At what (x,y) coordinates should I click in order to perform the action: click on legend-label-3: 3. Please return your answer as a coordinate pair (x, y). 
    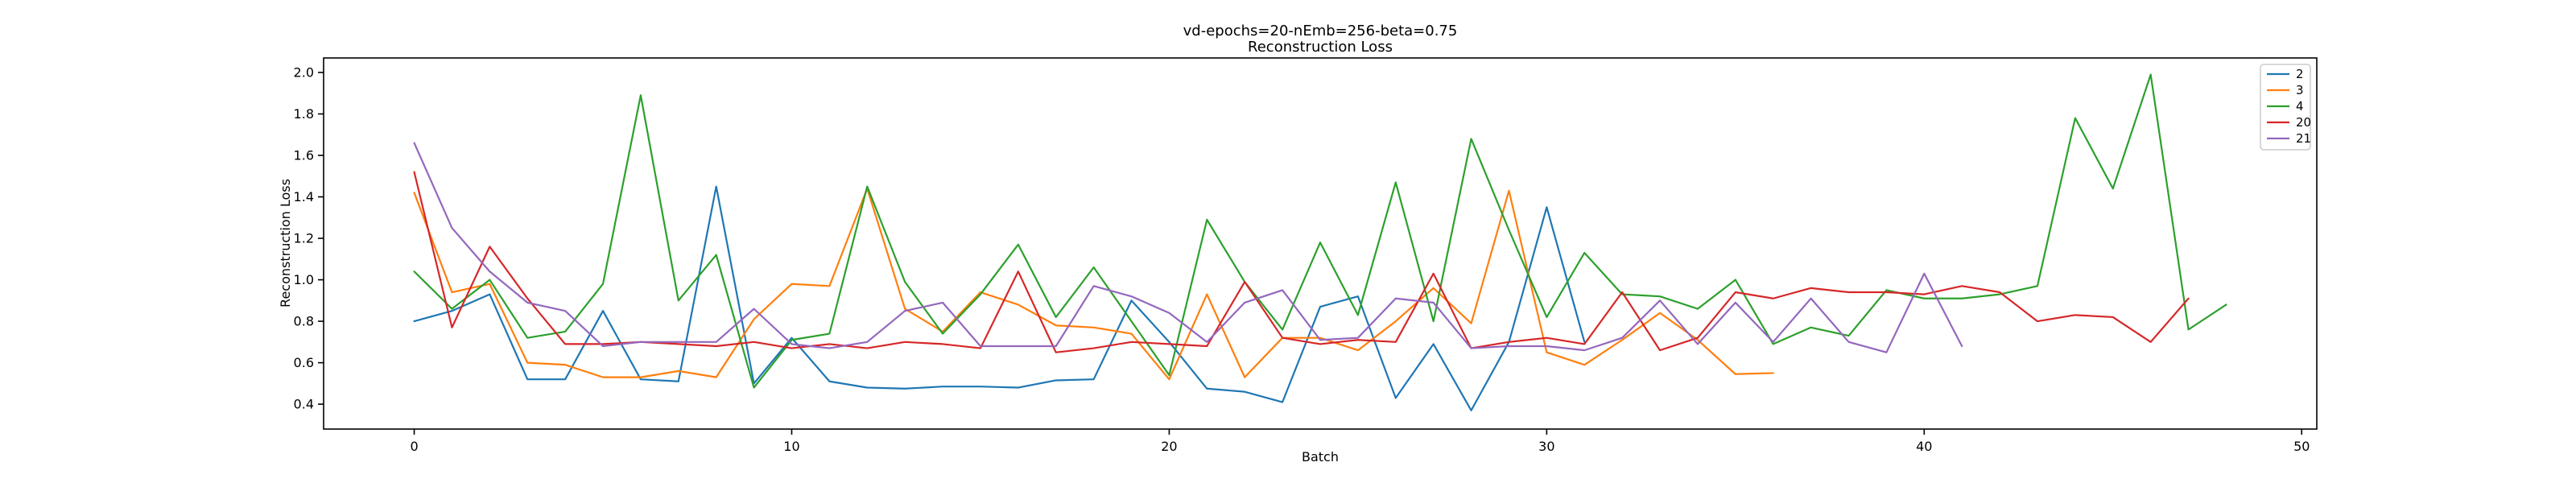
    Looking at the image, I should click on (2300, 90).